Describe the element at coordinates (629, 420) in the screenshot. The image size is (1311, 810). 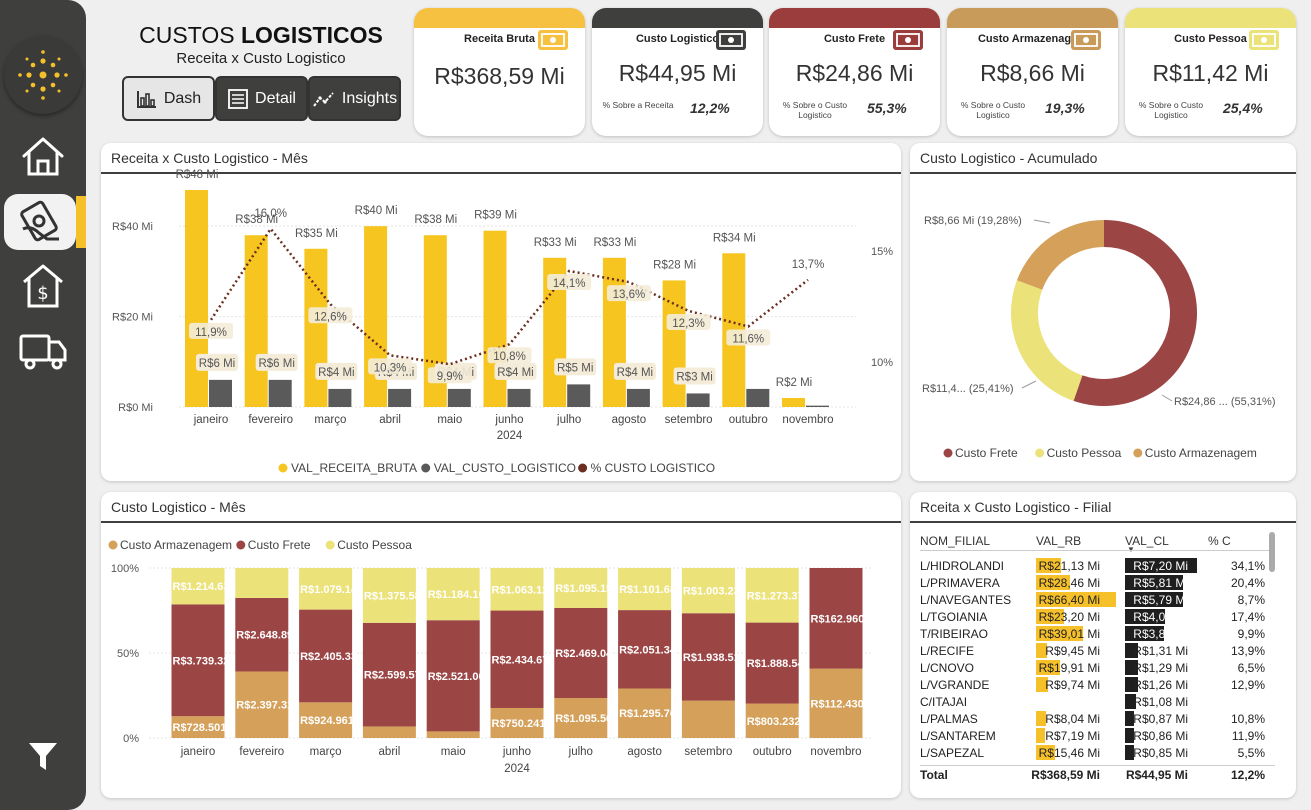
I see `x-tick-label: agosto` at that location.